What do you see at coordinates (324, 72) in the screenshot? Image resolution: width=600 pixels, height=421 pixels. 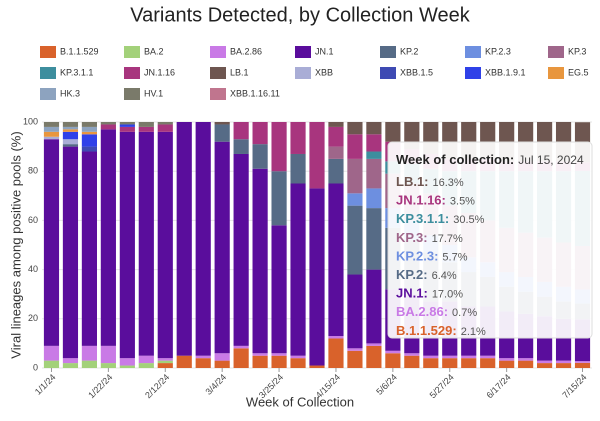 I see `legend-label: XBB` at bounding box center [324, 72].